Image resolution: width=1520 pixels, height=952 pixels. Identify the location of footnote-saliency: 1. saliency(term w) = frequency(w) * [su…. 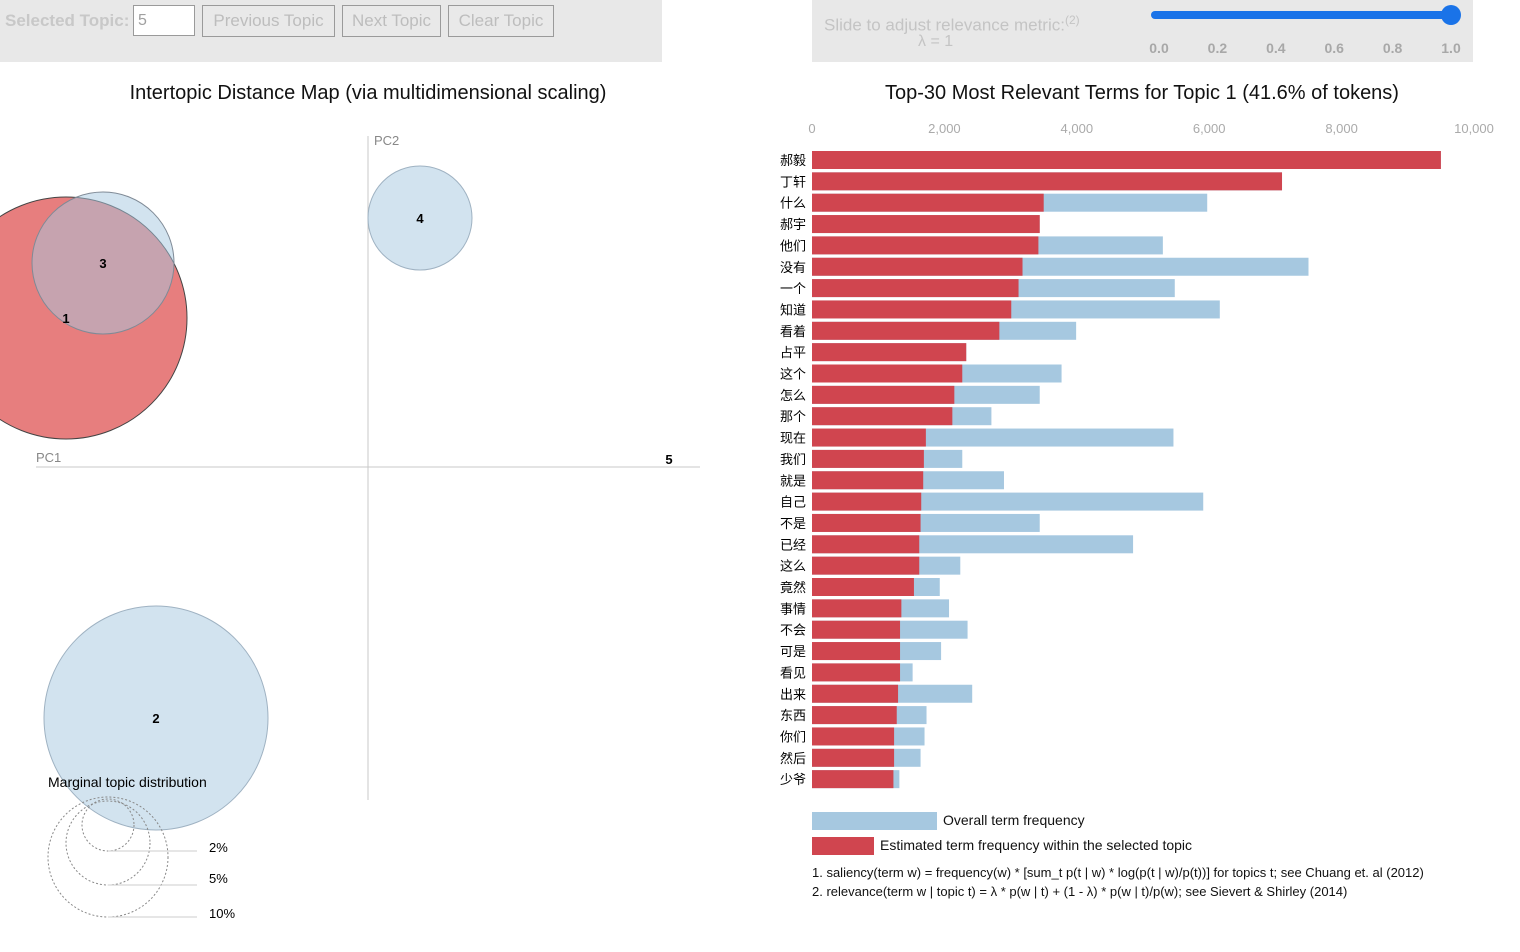
(1118, 872).